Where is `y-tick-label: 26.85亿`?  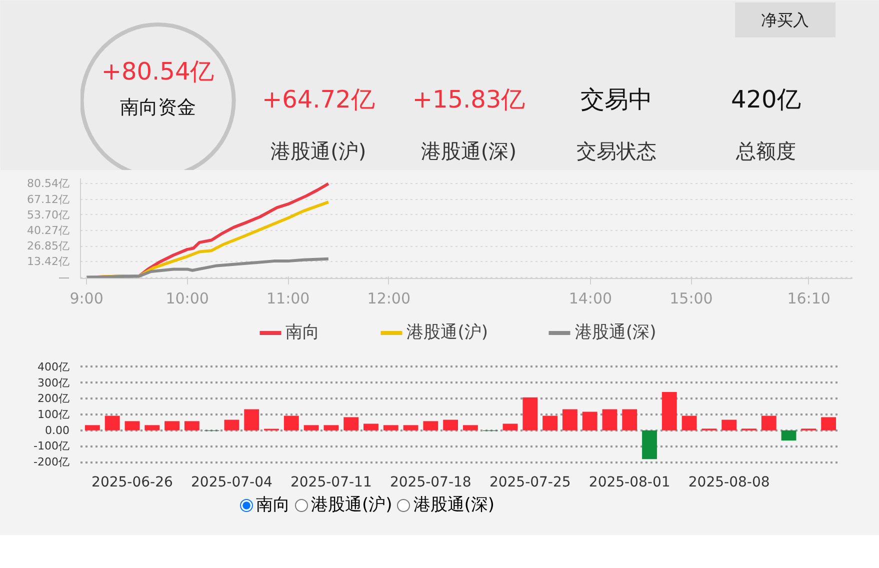
y-tick-label: 26.85亿 is located at coordinates (48, 246).